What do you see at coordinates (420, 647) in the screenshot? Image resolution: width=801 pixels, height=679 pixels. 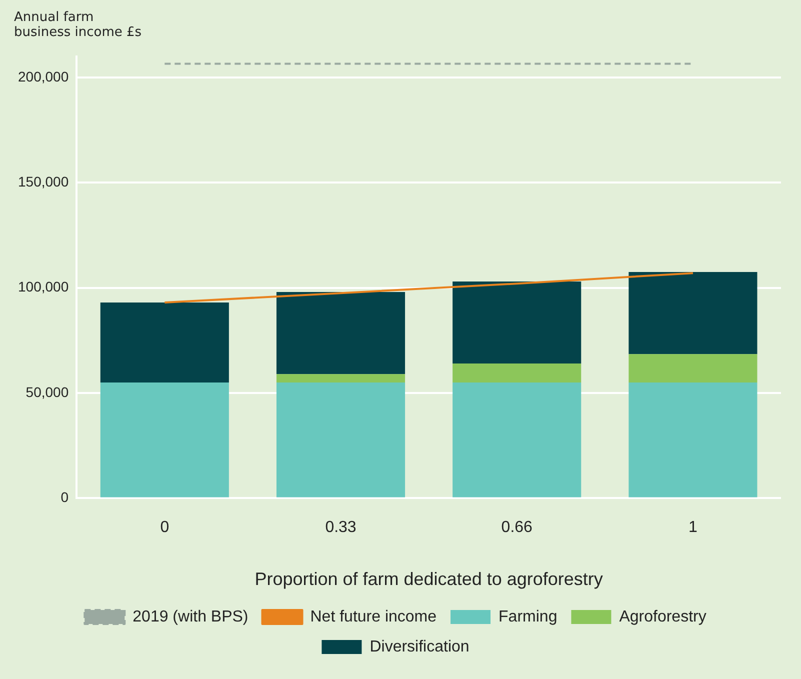 I see `legend-label: Diversification` at bounding box center [420, 647].